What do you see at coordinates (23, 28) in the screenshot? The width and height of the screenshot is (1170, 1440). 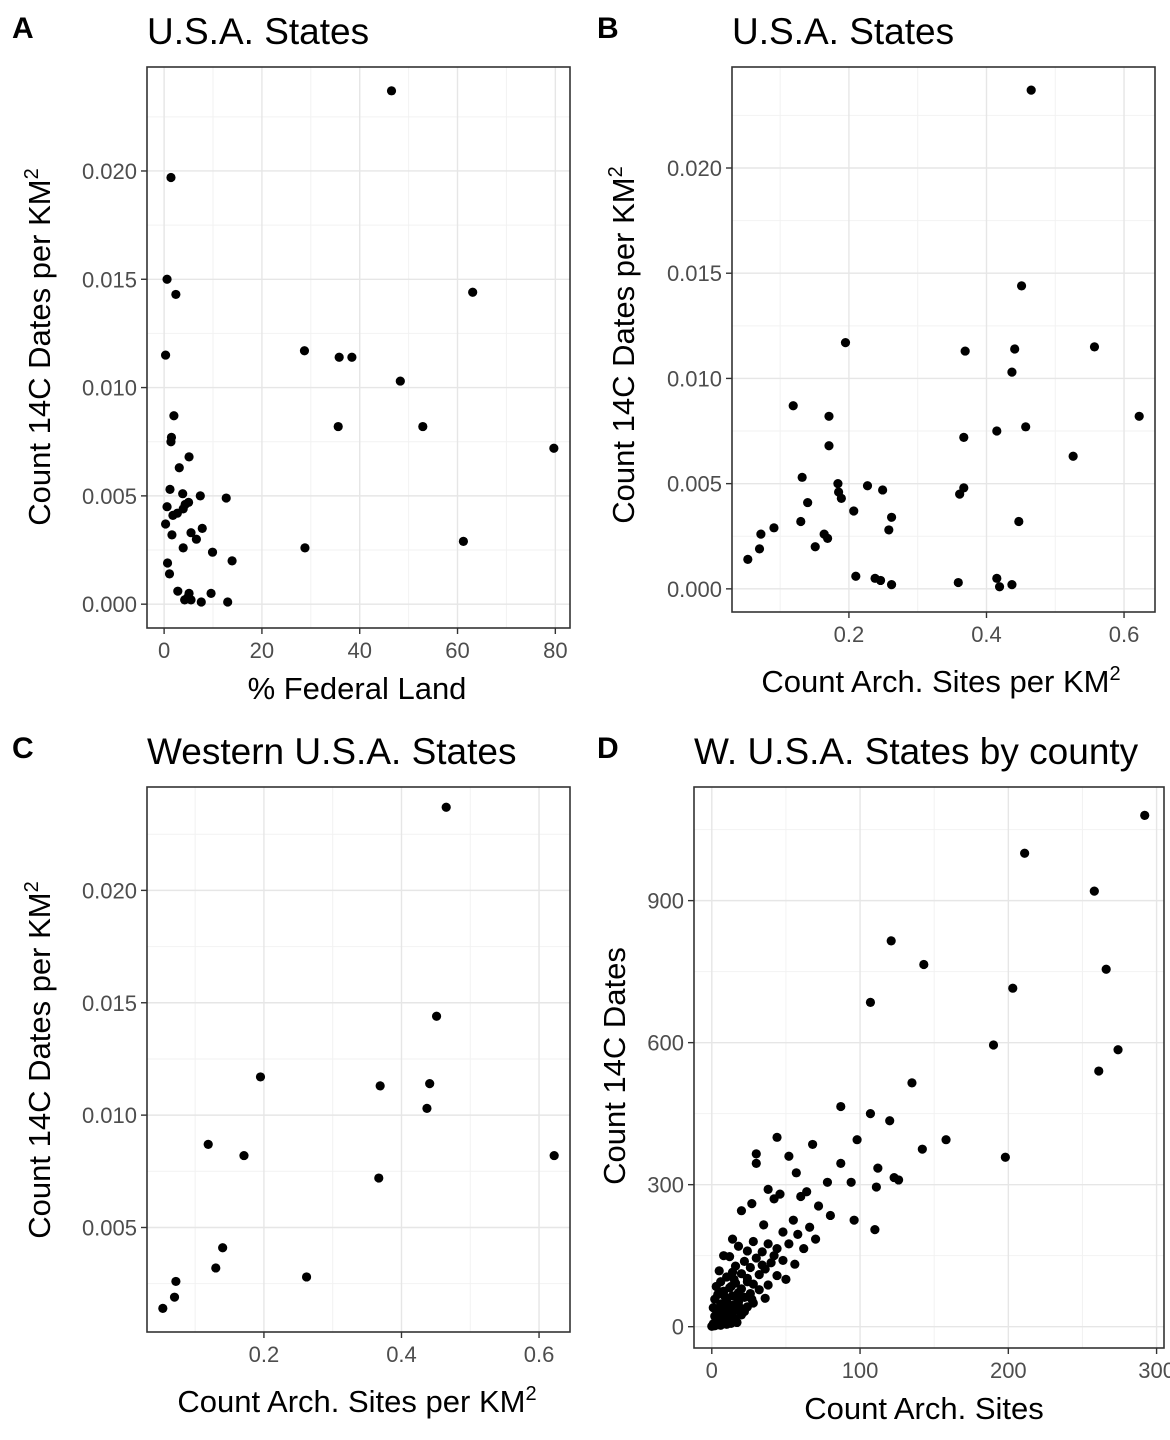 I see `panel-a-label: A` at bounding box center [23, 28].